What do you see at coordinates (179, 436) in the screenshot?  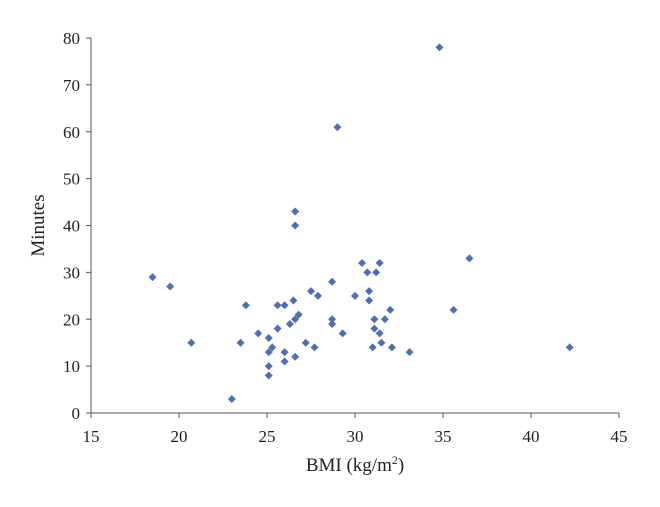 I see `x-tick-label: 20` at bounding box center [179, 436].